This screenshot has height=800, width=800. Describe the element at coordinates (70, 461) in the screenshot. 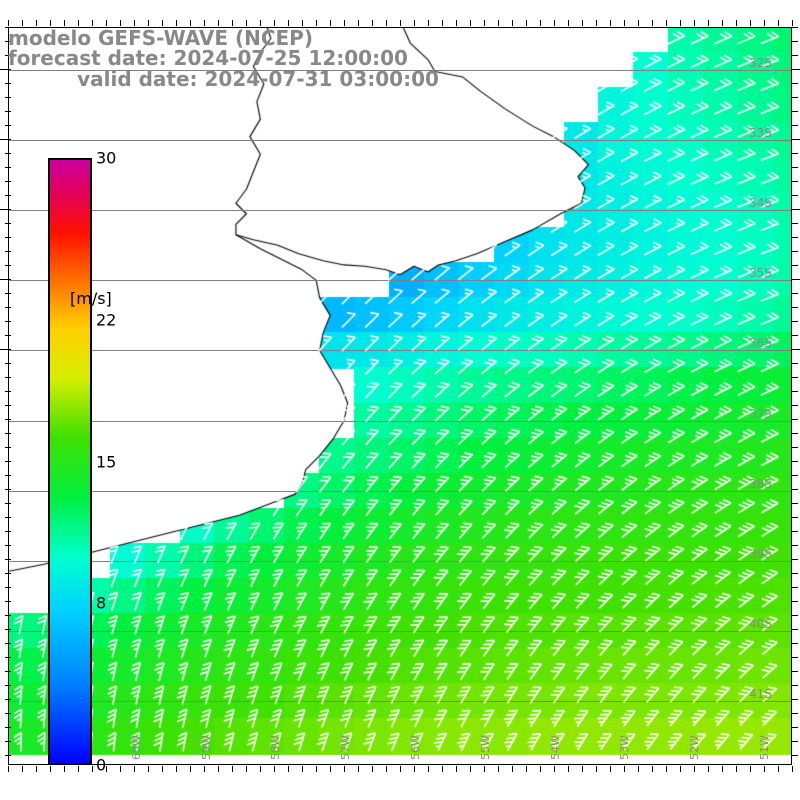

I see `colorbar-gradient` at that location.